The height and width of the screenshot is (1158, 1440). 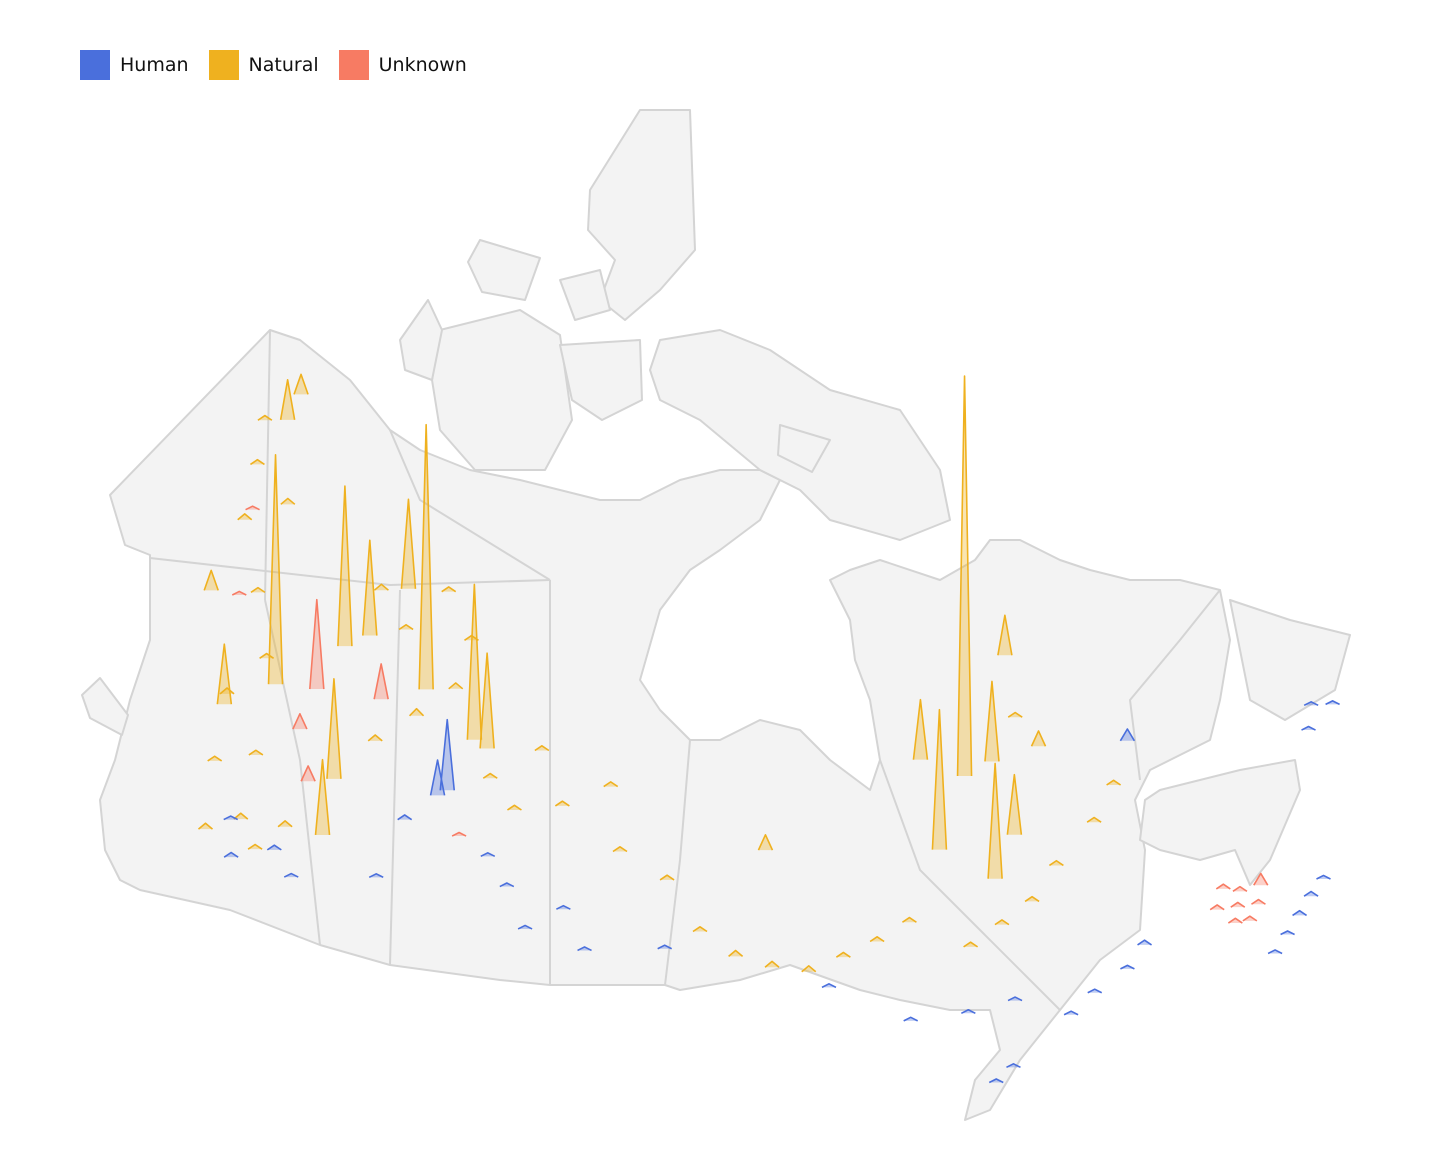 I want to click on legend-label: Human, so click(x=154, y=65).